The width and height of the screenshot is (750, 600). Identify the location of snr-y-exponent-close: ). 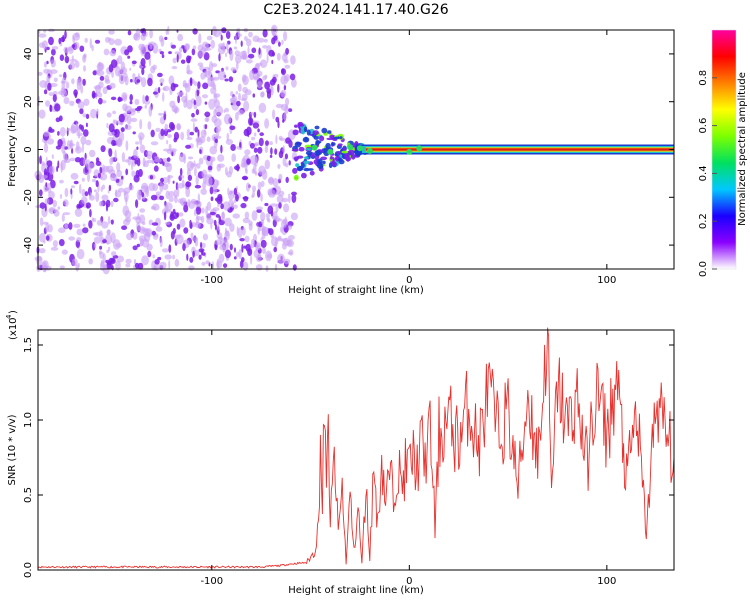
(13, 312).